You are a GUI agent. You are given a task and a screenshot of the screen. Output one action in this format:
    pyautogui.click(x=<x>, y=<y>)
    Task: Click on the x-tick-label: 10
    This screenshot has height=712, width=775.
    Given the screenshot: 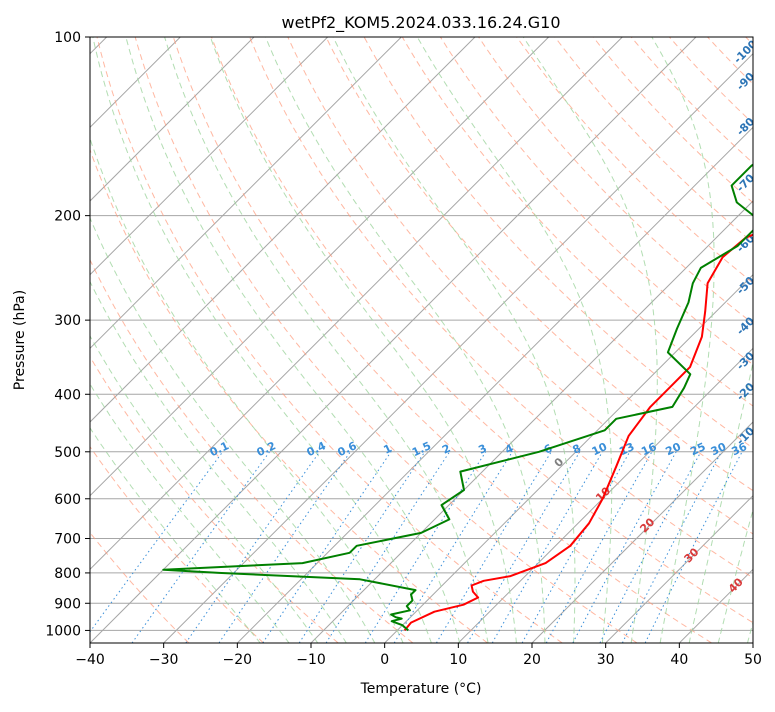 What is the action you would take?
    pyautogui.click(x=458, y=660)
    